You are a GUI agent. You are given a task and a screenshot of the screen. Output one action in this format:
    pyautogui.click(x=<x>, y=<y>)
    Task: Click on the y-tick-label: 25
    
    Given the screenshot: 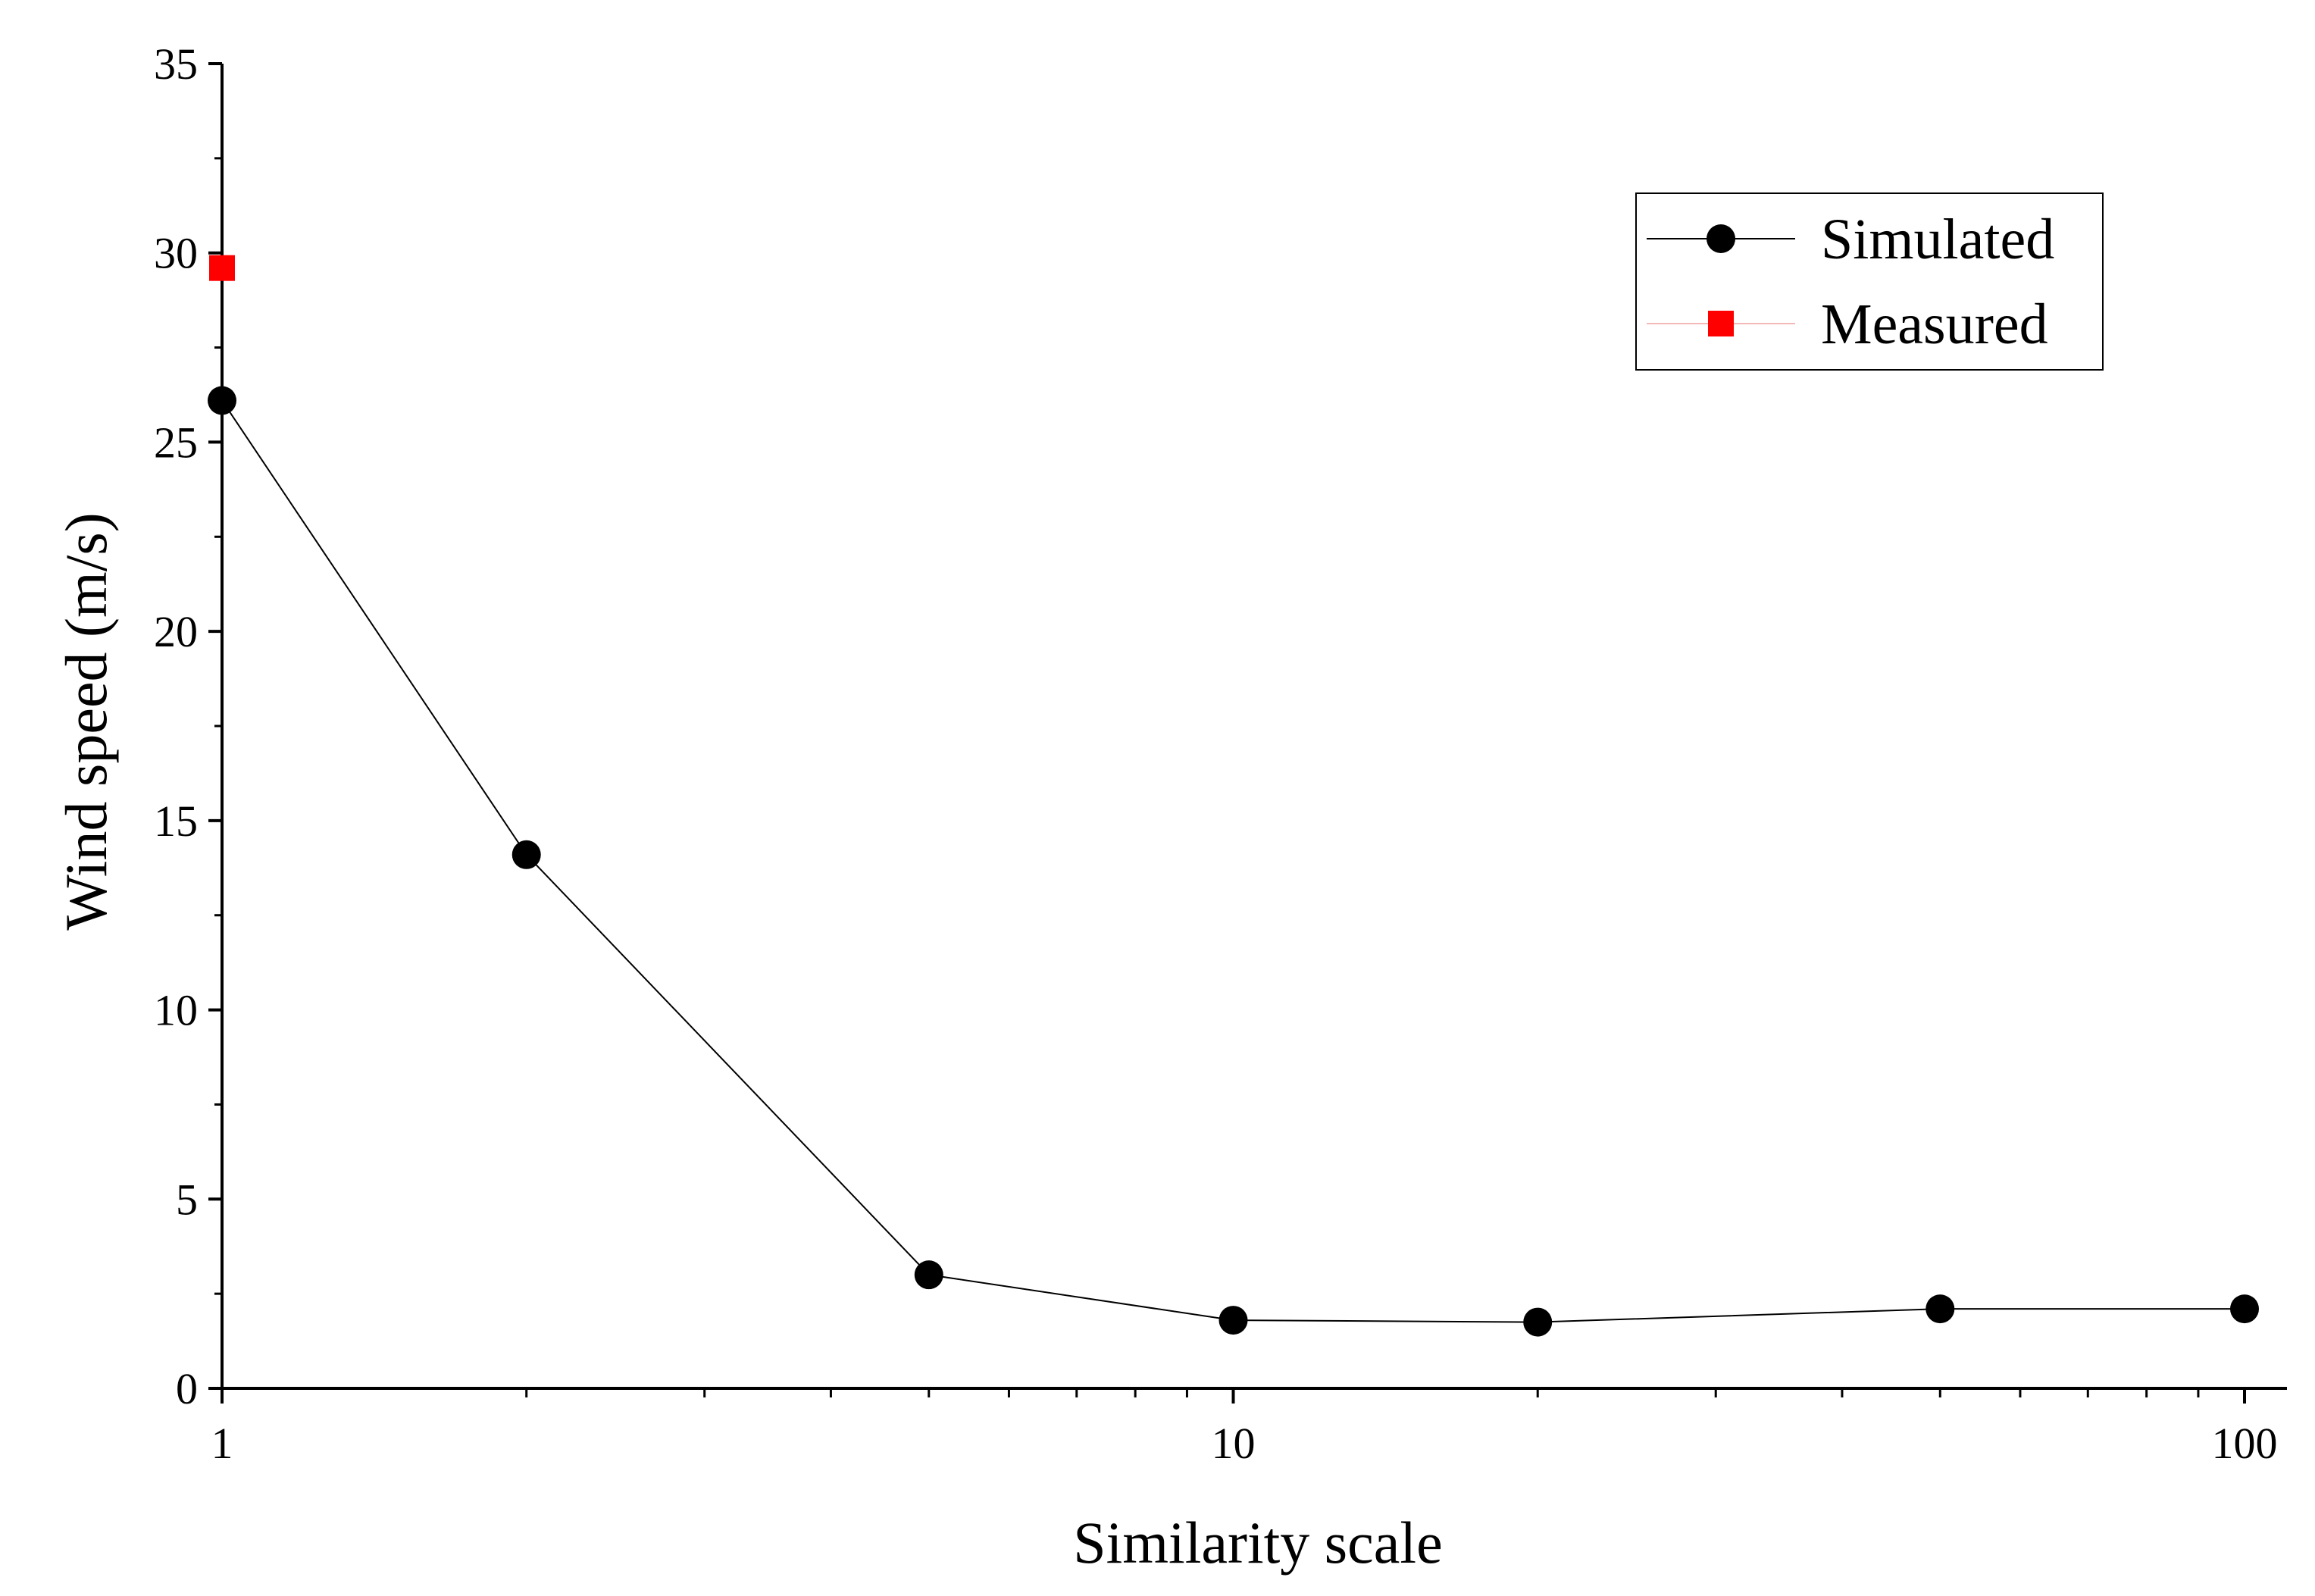 What is the action you would take?
    pyautogui.click(x=176, y=442)
    